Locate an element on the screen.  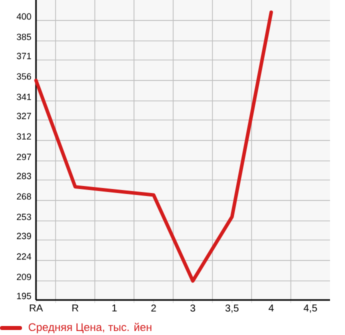
y-tick-label: 385 is located at coordinates (24, 37).